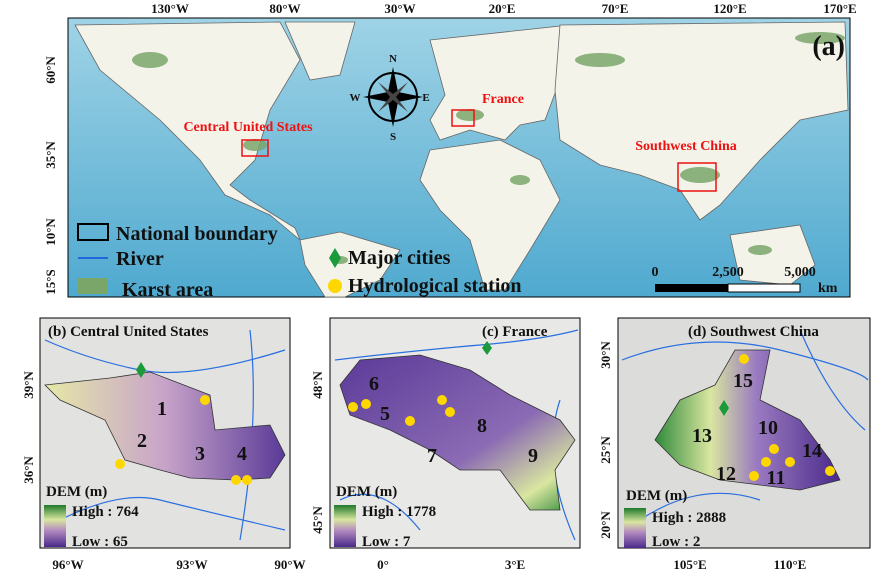 The height and width of the screenshot is (575, 884). What do you see at coordinates (399, 258) in the screenshot?
I see `legend-label: Major cities` at bounding box center [399, 258].